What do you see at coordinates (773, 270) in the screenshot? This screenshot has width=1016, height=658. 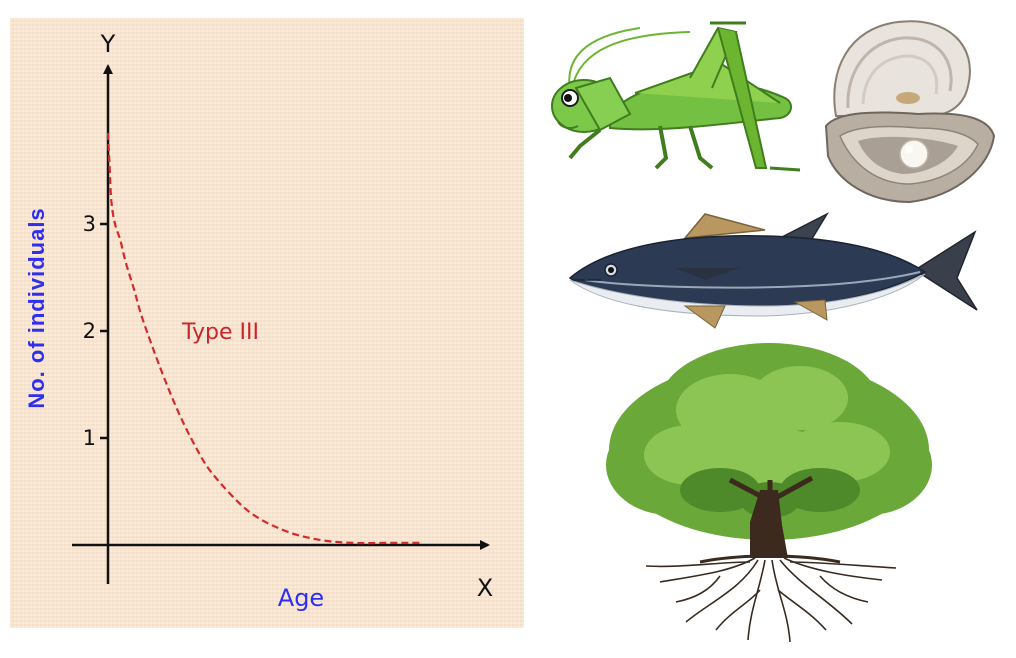 I see `tuna-fish-illustration` at bounding box center [773, 270].